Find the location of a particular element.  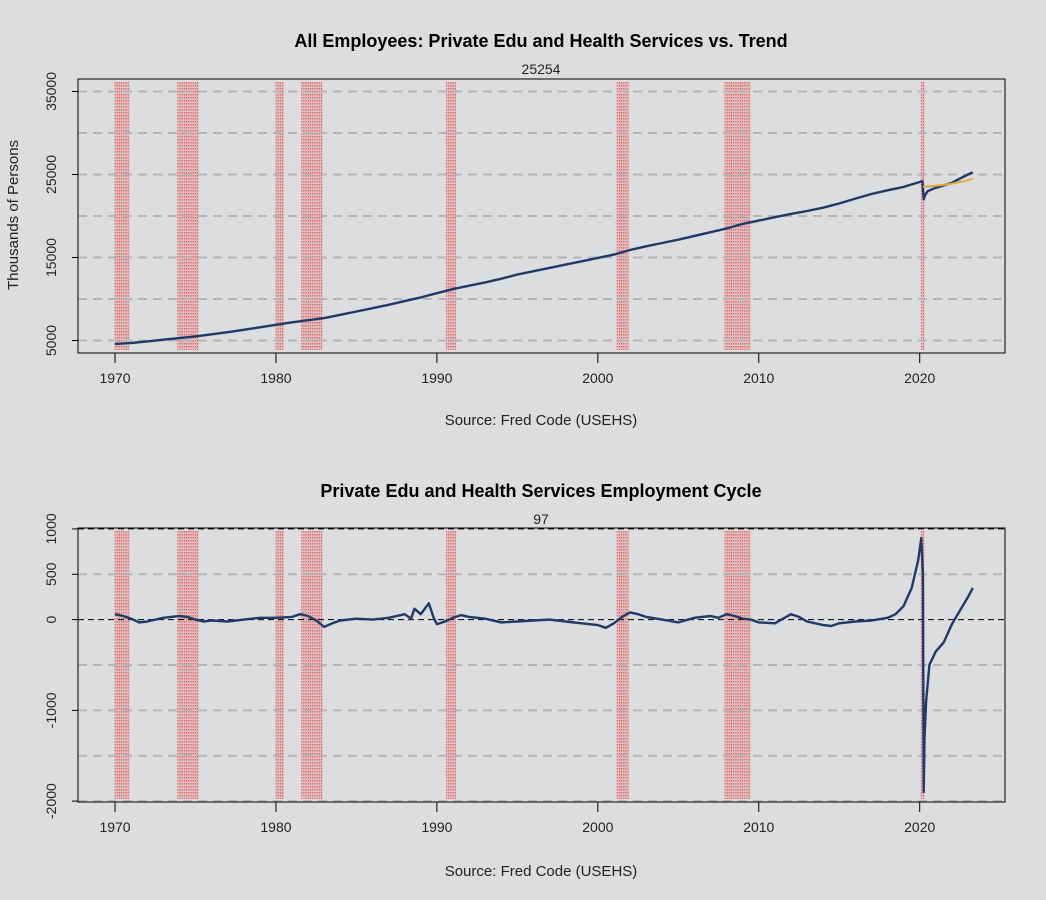

y-tick-label: -2000 is located at coordinates (51, 801).